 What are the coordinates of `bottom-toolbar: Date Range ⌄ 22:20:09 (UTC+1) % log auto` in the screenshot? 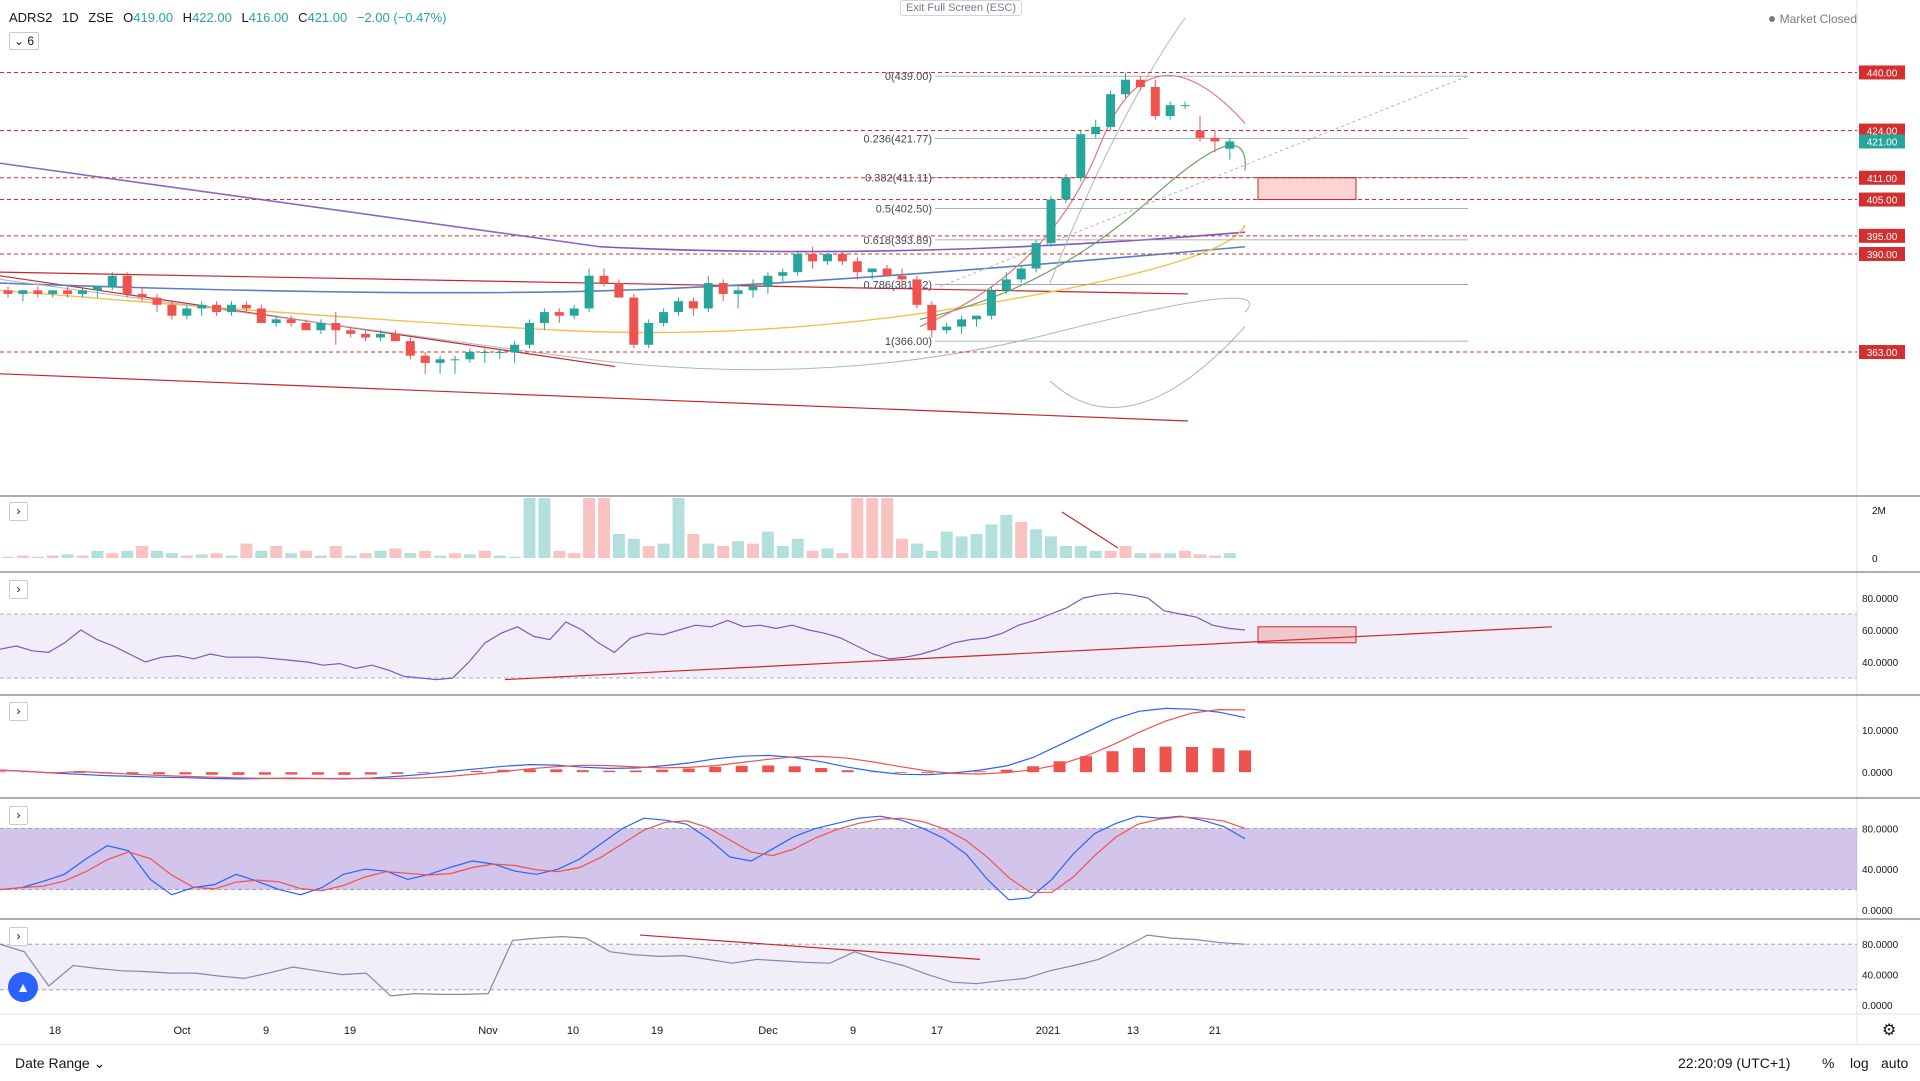 It's located at (960, 1062).